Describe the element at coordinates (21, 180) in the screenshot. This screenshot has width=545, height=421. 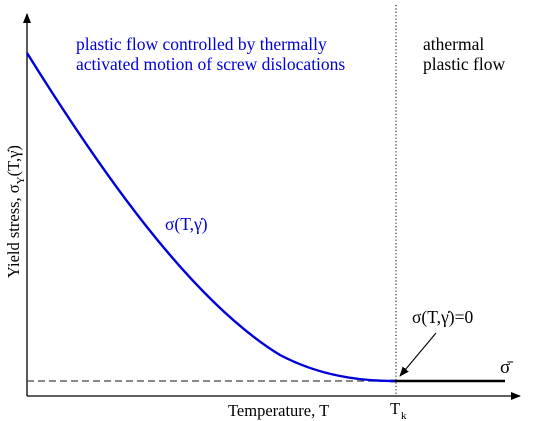
I see `y-label-subscript: Y` at that location.